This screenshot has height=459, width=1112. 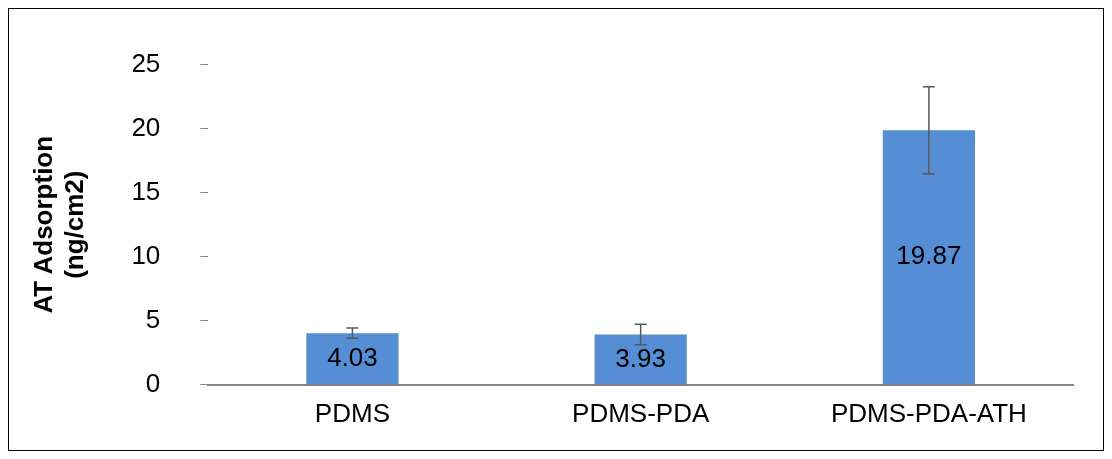 What do you see at coordinates (146, 62) in the screenshot?
I see `y-tick-label: 25` at bounding box center [146, 62].